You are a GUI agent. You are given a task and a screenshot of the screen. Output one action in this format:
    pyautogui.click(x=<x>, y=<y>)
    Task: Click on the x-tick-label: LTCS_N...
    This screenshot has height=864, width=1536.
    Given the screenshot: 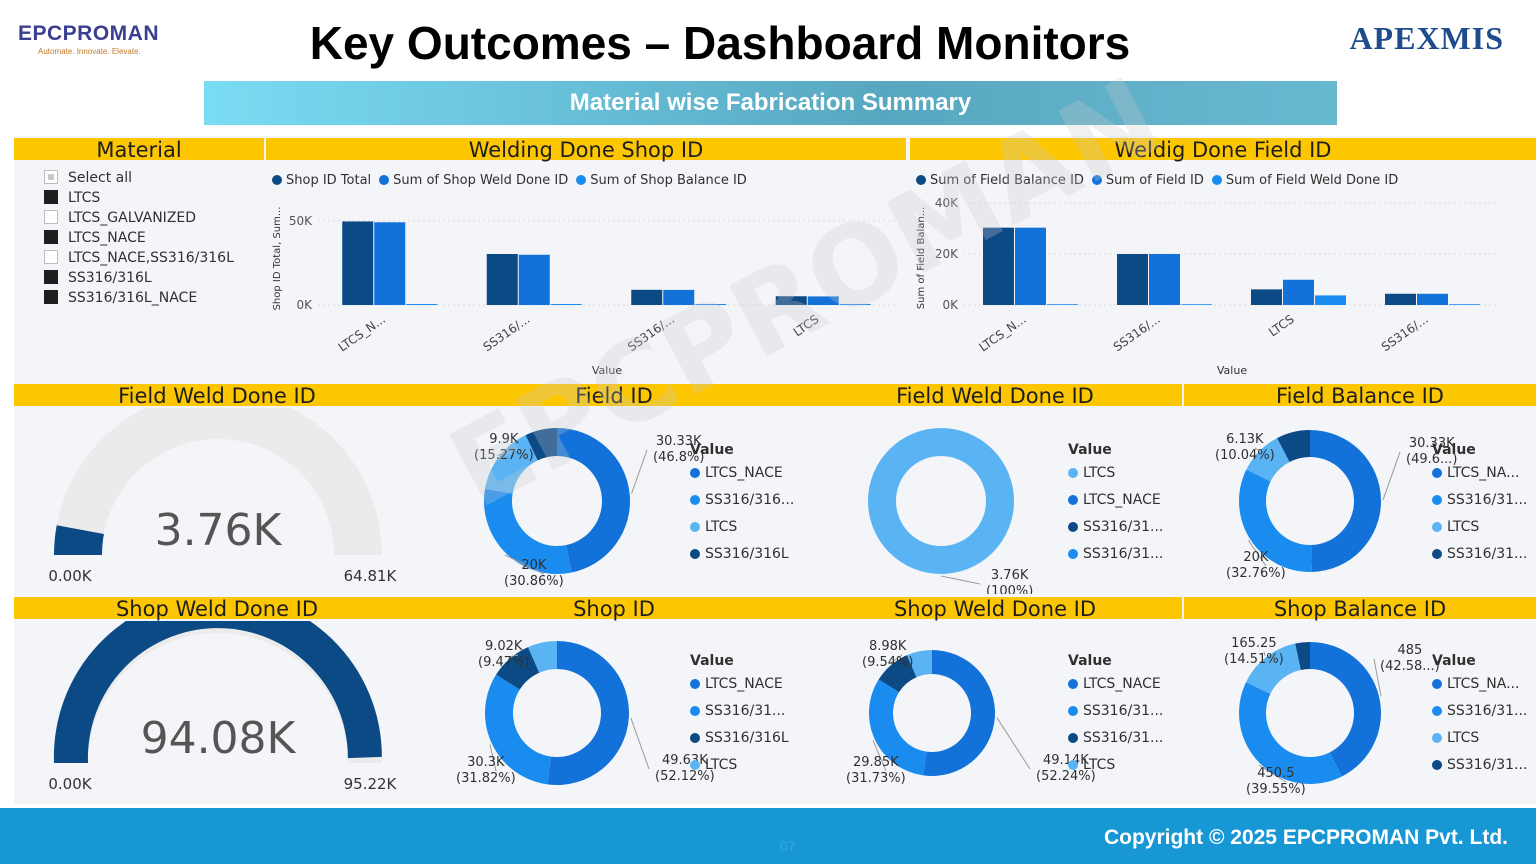 What is the action you would take?
    pyautogui.click(x=362, y=333)
    